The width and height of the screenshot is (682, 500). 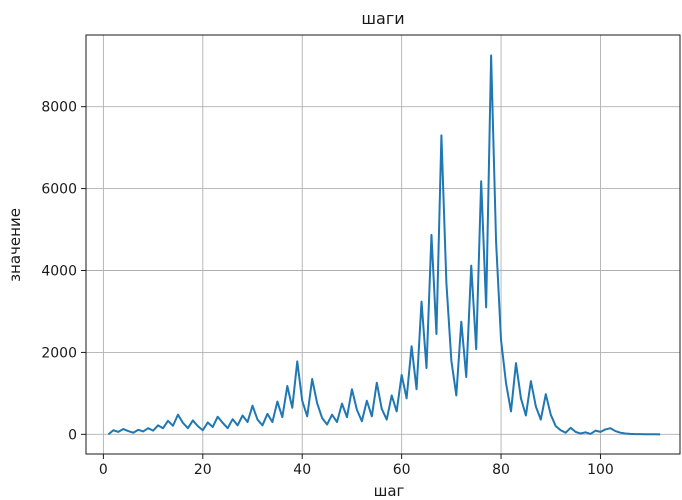 I want to click on x-tick-label: 20, so click(x=203, y=470).